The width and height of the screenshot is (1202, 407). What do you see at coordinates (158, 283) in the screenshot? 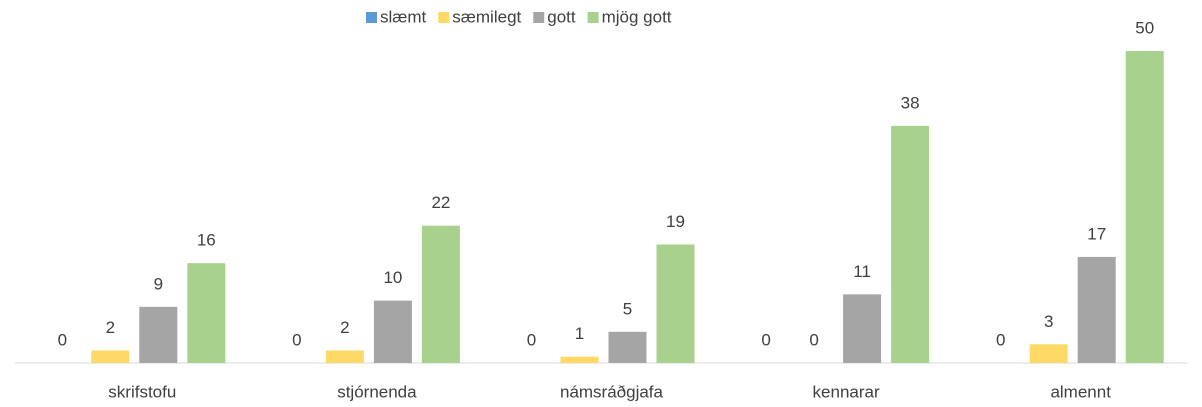
I see `data-label: 9` at bounding box center [158, 283].